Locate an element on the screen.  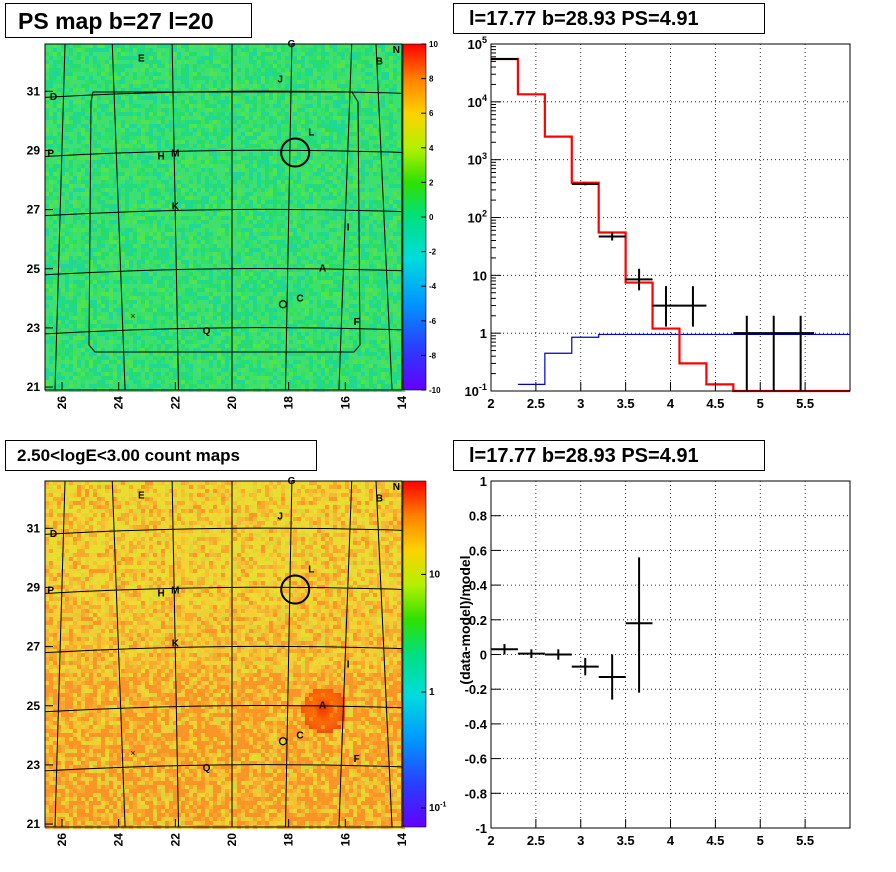
source-label-K: K is located at coordinates (176, 644).